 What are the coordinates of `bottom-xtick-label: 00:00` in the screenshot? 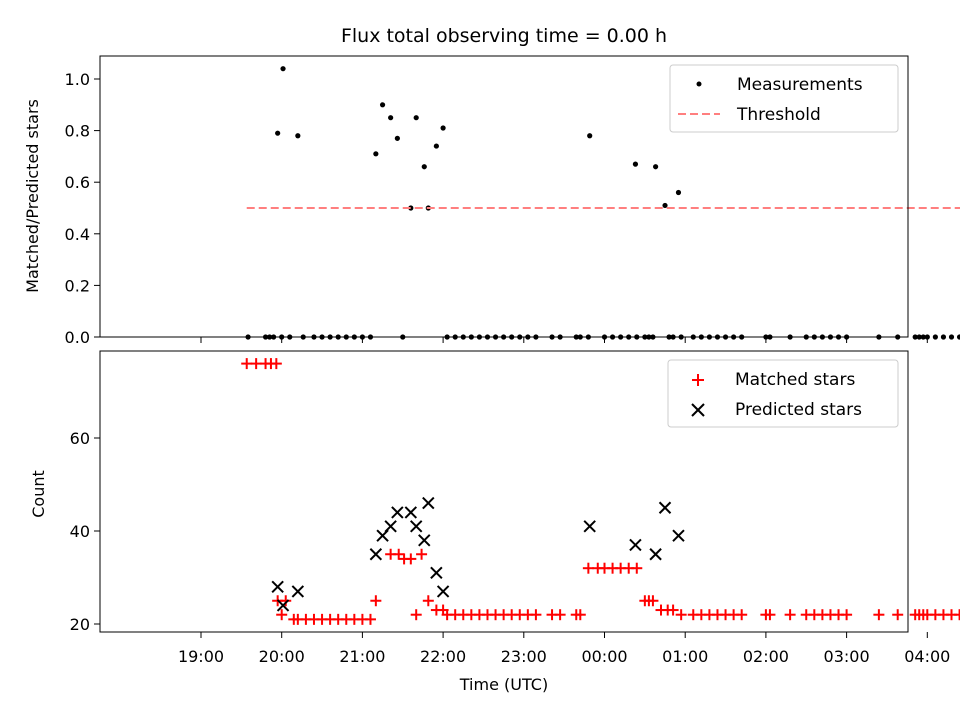 It's located at (604, 656).